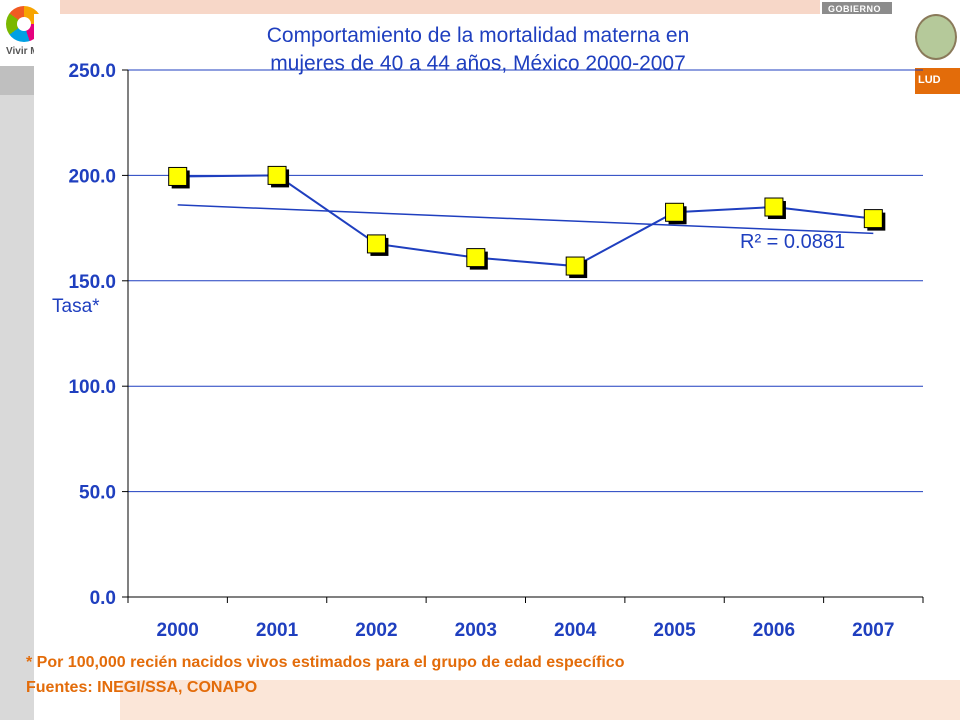 The width and height of the screenshot is (960, 720). What do you see at coordinates (376, 630) in the screenshot?
I see `x-tick-label: 2002` at bounding box center [376, 630].